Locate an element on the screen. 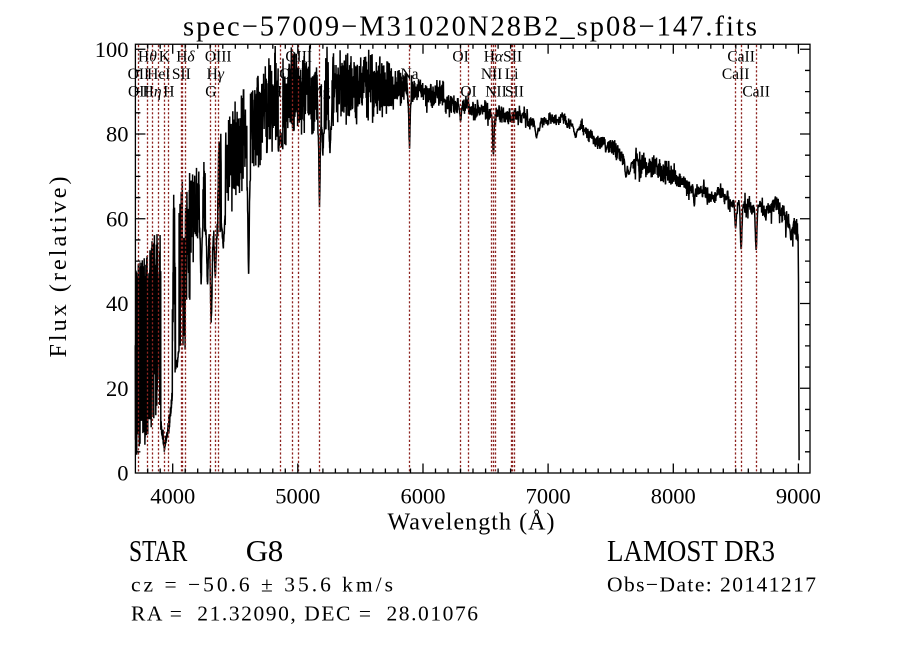 The height and width of the screenshot is (649, 900). svg-text: 5000 is located at coordinates (297, 496).